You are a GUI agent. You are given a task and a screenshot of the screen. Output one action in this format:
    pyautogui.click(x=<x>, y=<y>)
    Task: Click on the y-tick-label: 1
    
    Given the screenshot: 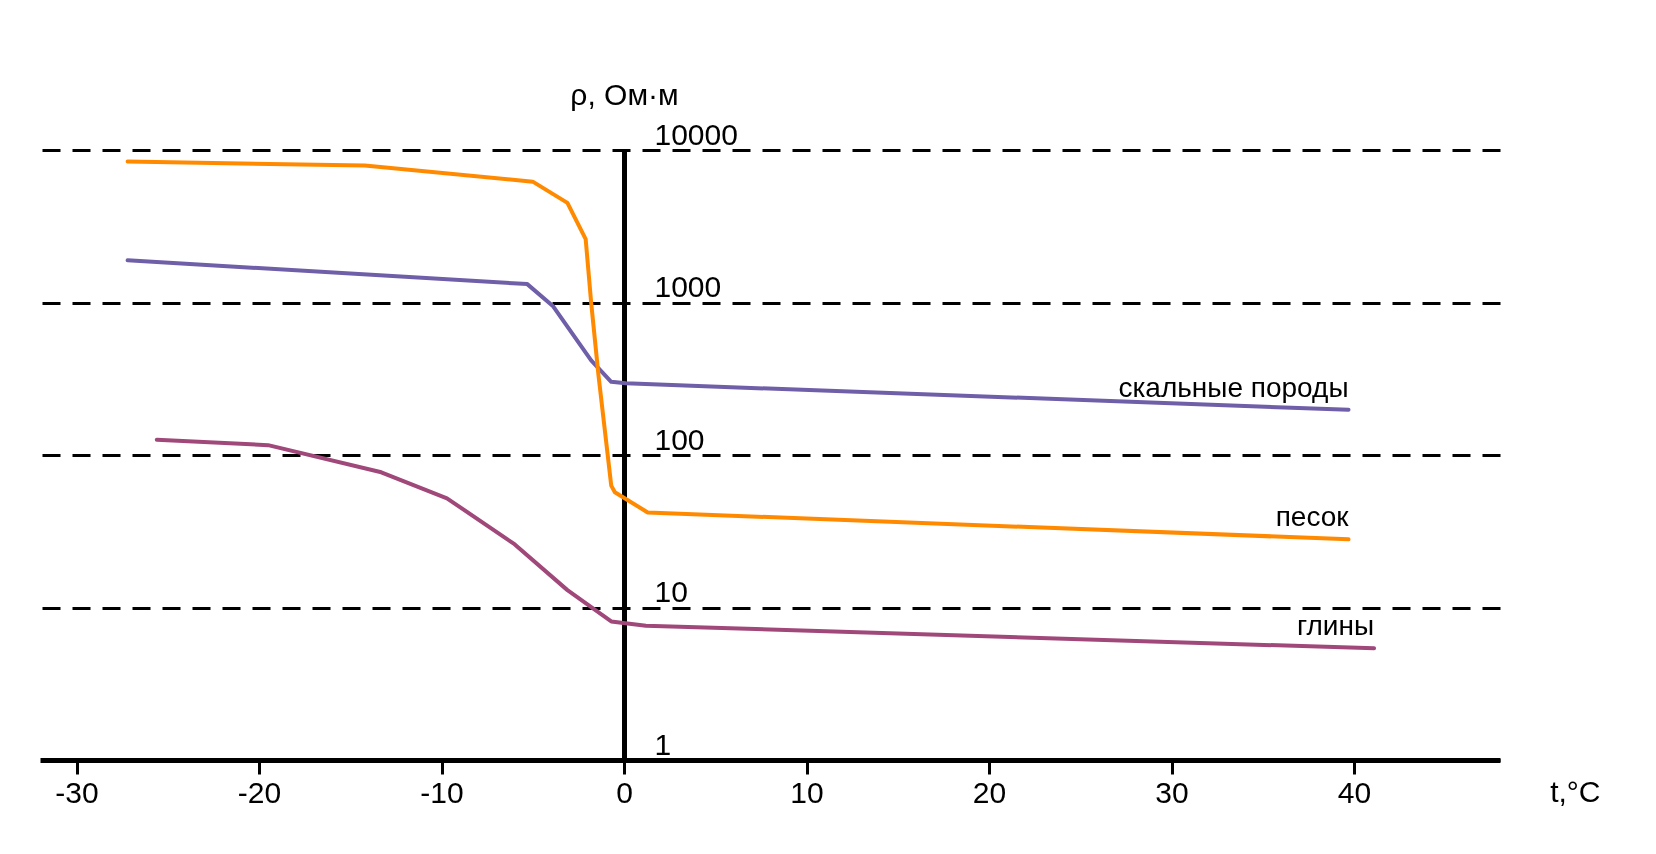 What is the action you would take?
    pyautogui.click(x=663, y=744)
    